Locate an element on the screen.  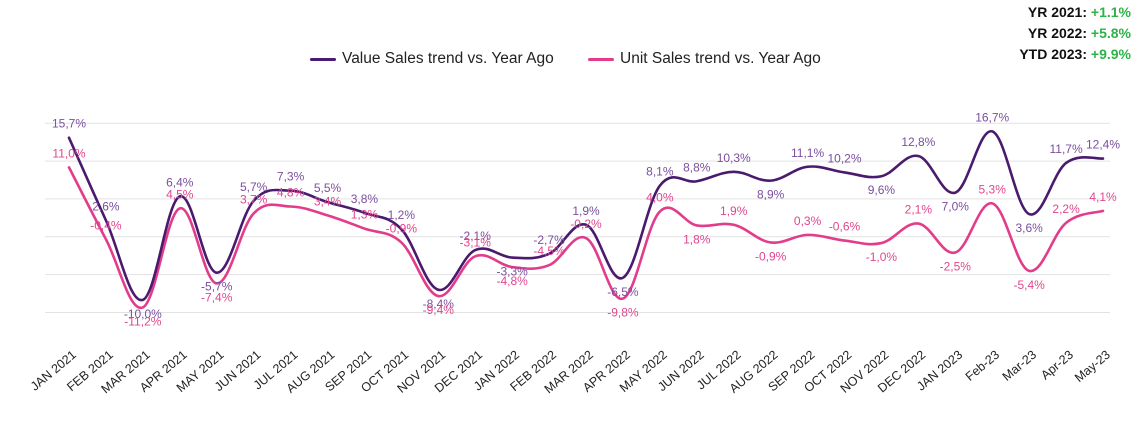
summary-label: YTD 2023: is located at coordinates (1053, 54).